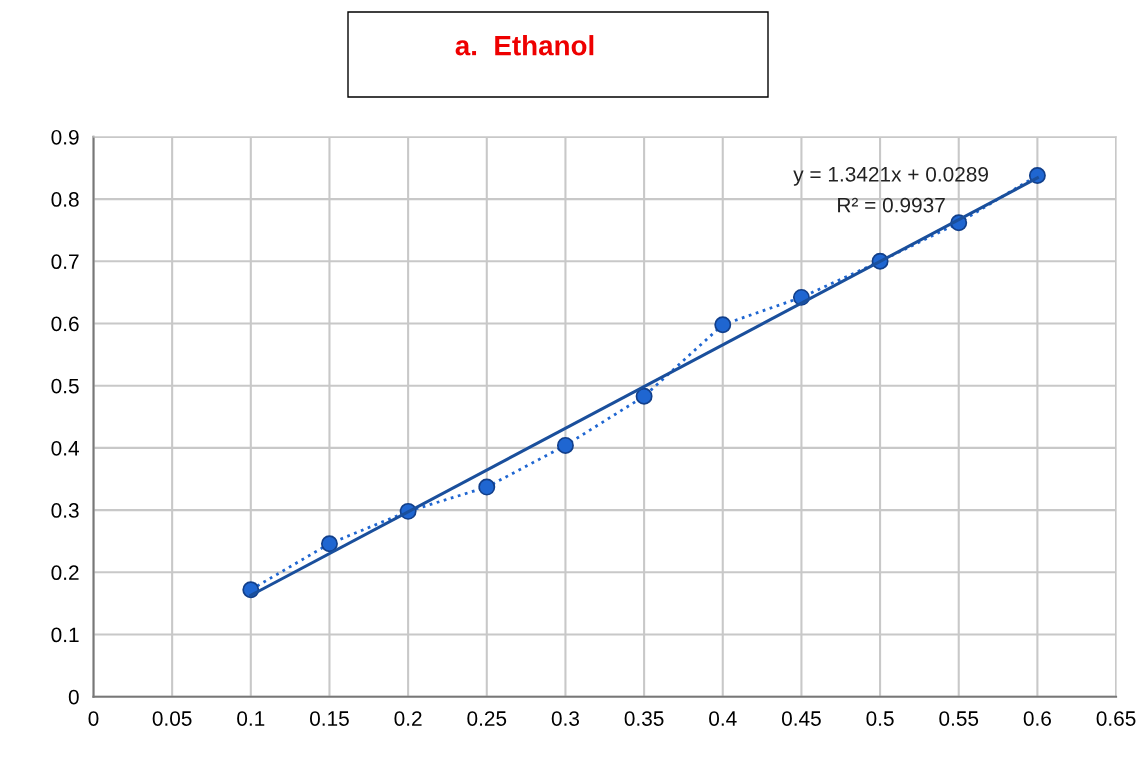 This screenshot has width=1140, height=769. Describe the element at coordinates (65, 448) in the screenshot. I see `y-tick-label: 0.4` at that location.